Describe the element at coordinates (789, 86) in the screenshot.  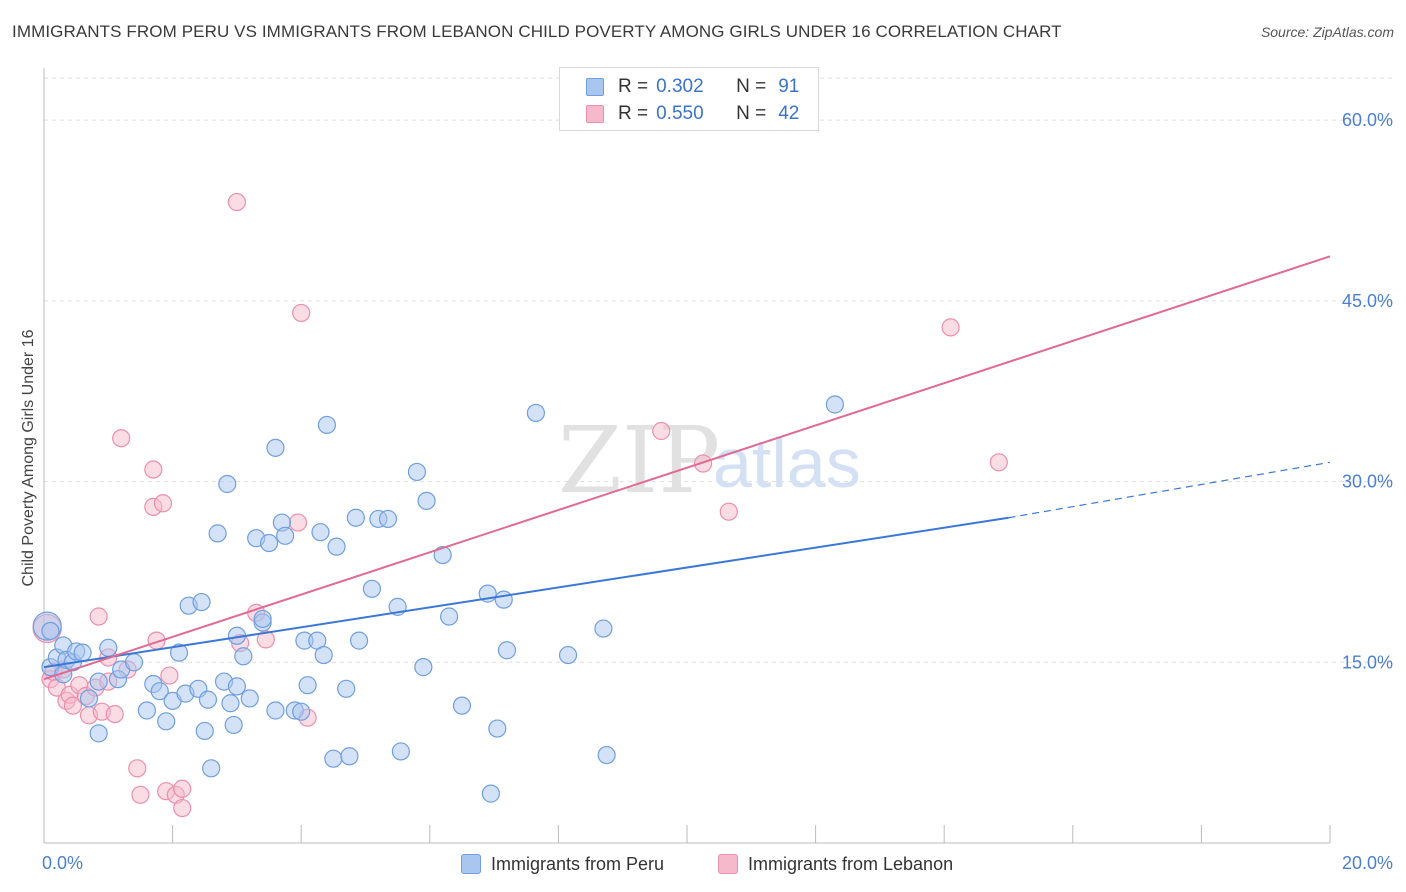
I see `legend-n-value-peru: 91` at that location.